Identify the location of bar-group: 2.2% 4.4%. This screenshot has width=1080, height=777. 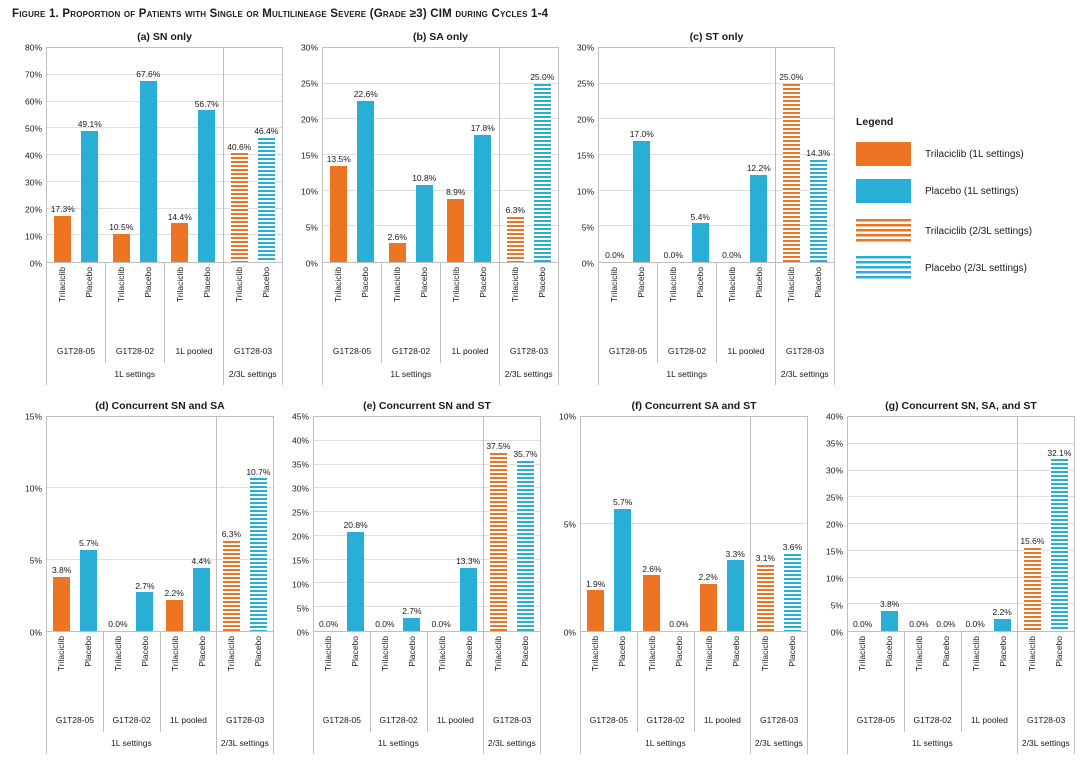
(188, 524).